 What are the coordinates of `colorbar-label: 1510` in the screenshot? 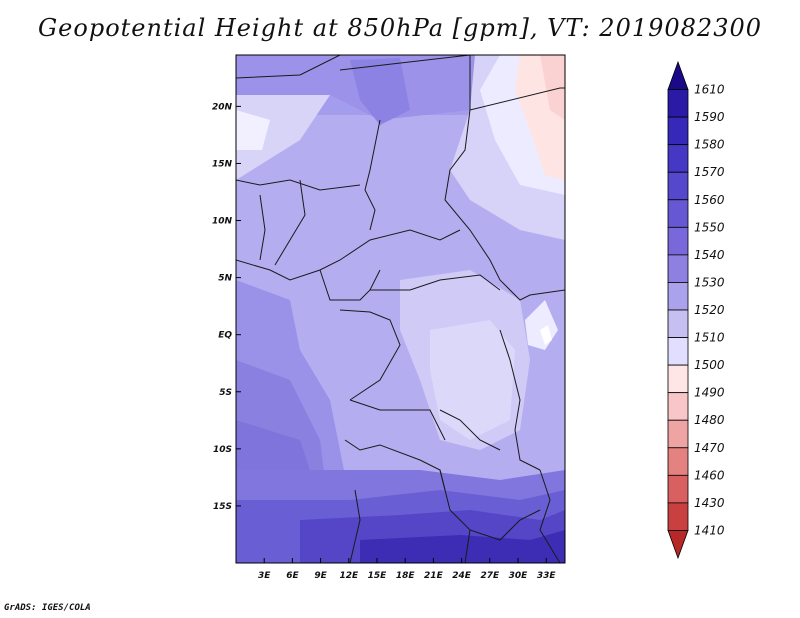 It's located at (709, 338).